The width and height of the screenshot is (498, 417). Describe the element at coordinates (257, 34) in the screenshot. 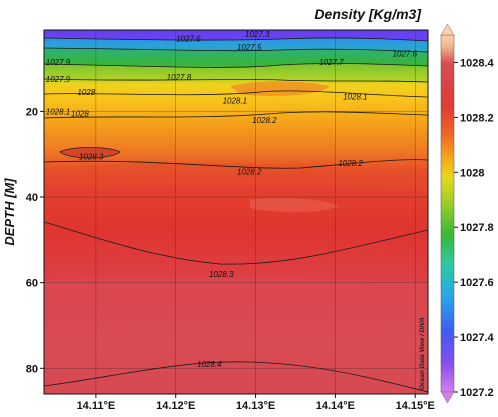

I see `contour-label: 1027.3` at that location.